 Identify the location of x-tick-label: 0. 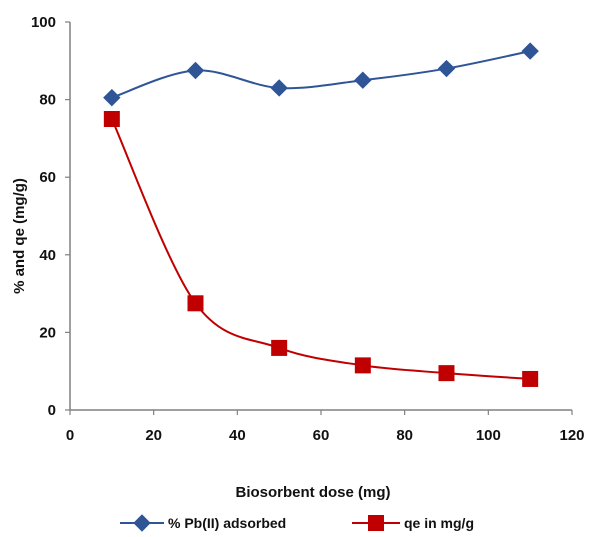
(70, 435).